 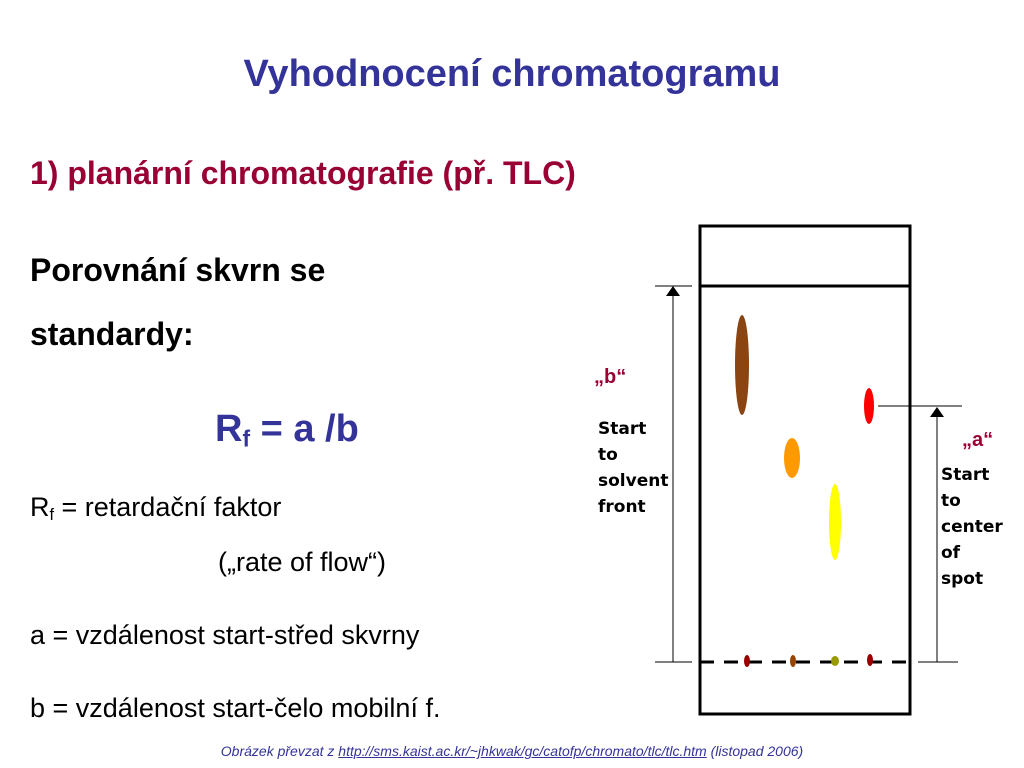 I want to click on plate, so click(x=805, y=470).